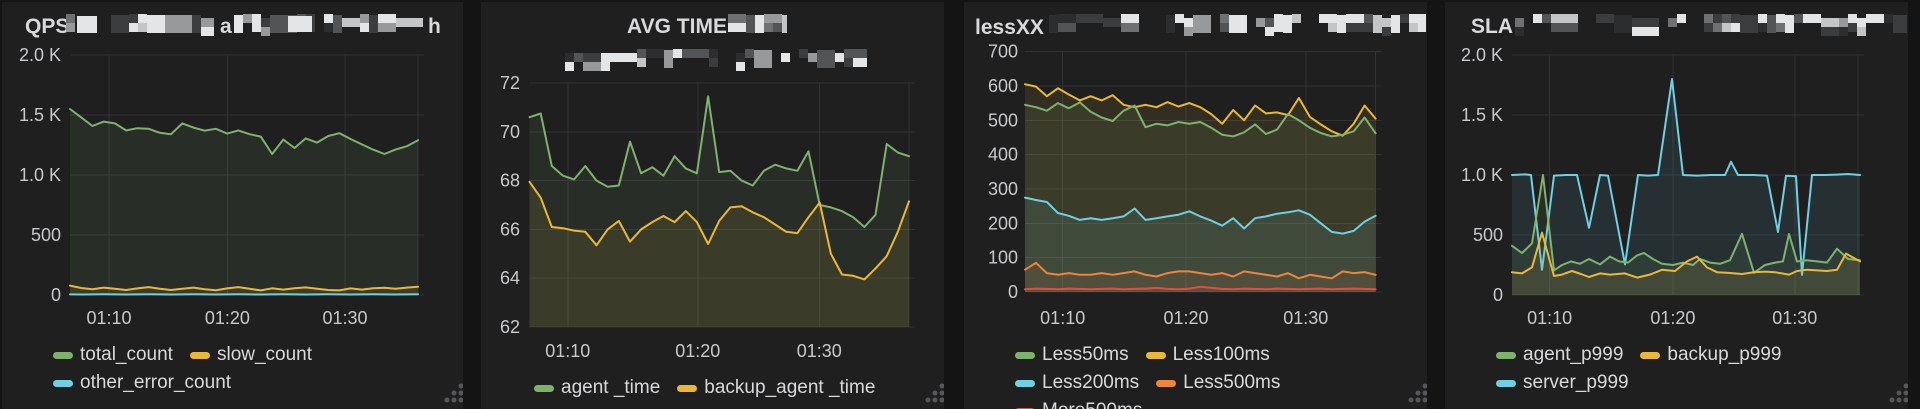 Image resolution: width=1920 pixels, height=409 pixels. Describe the element at coordinates (434, 26) in the screenshot. I see `svg-text: h` at that location.